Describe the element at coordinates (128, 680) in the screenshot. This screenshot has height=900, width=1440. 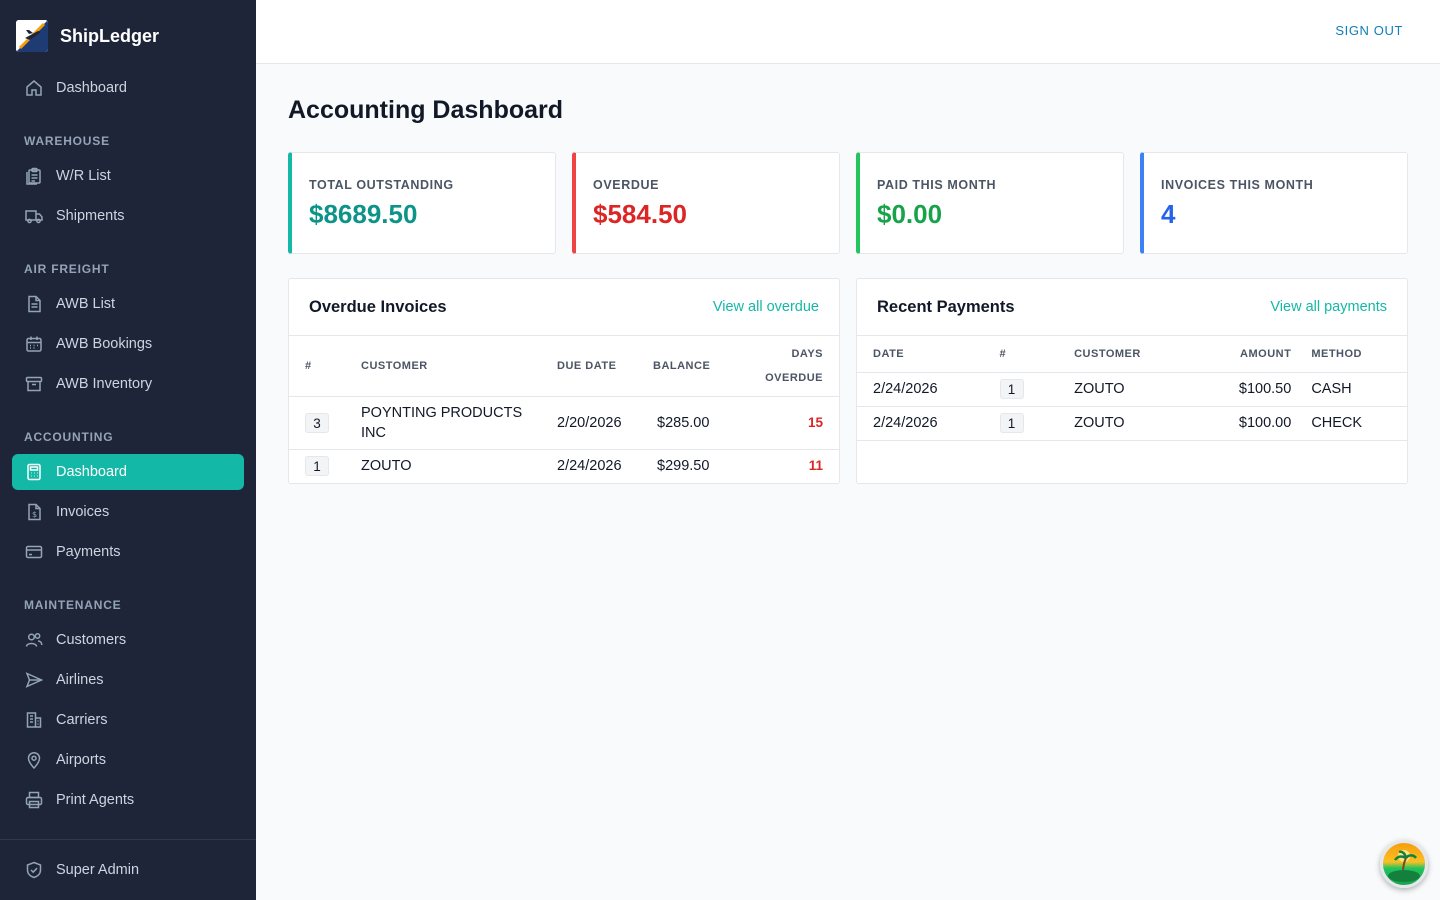
I see `sidebar-item-airlines: Airlines` at that location.